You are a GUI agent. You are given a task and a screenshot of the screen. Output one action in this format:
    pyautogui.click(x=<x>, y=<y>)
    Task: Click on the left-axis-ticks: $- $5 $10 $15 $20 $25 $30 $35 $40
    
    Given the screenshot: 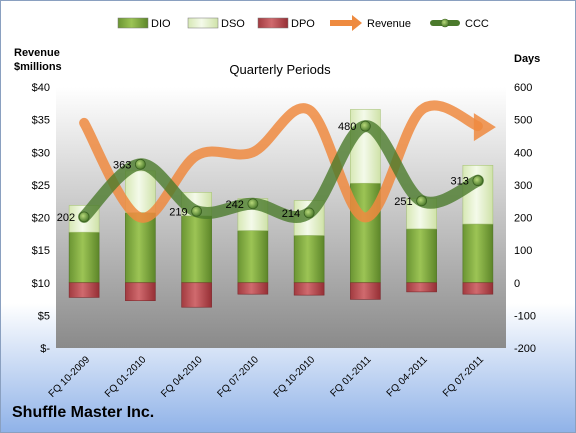 What is the action you would take?
    pyautogui.click(x=41, y=218)
    